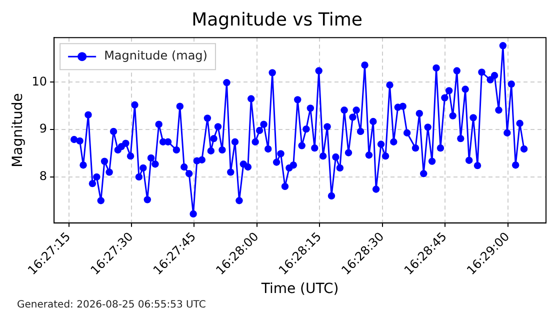  What do you see at coordinates (156, 55) in the screenshot?
I see `legend-label: Magnitude (mag)` at bounding box center [156, 55].